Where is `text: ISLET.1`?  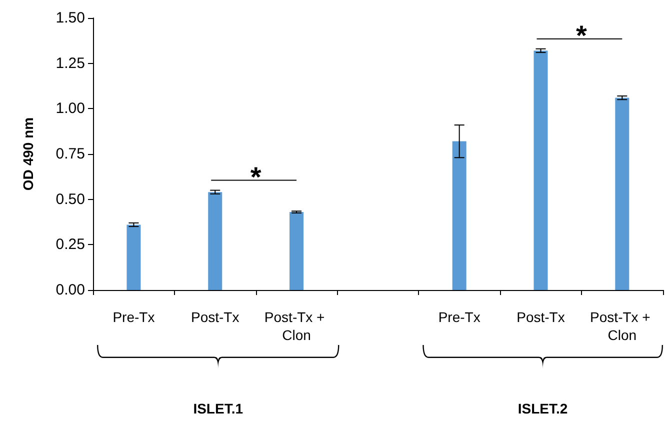 text: ISLET.1 is located at coordinates (218, 408).